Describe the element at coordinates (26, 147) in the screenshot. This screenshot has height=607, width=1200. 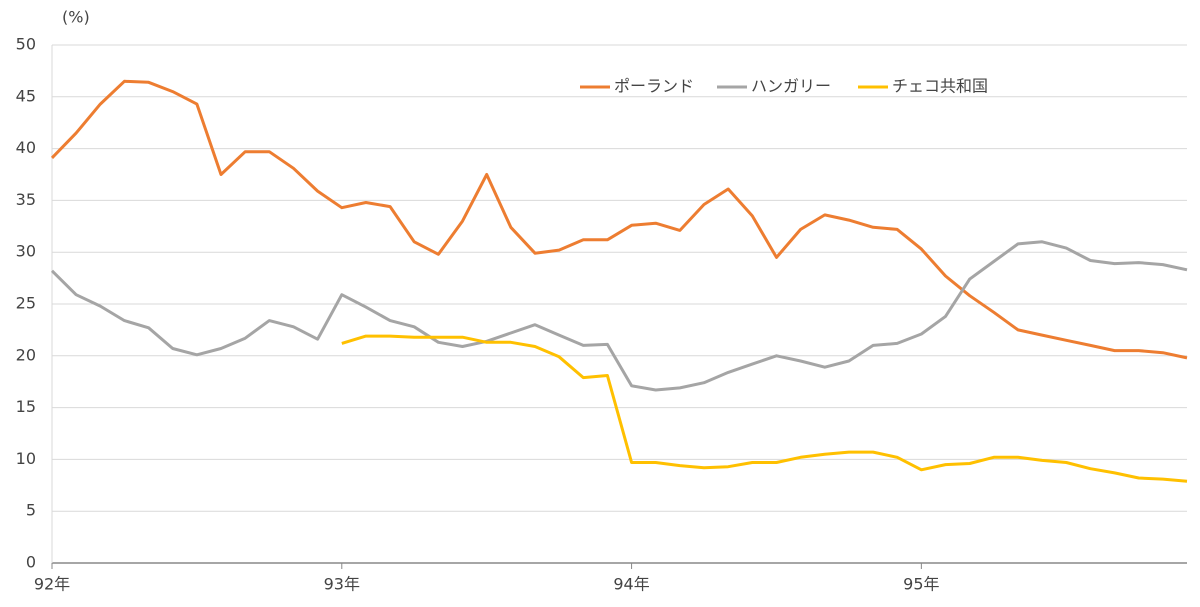
I see `y-tick-label: 40` at that location.